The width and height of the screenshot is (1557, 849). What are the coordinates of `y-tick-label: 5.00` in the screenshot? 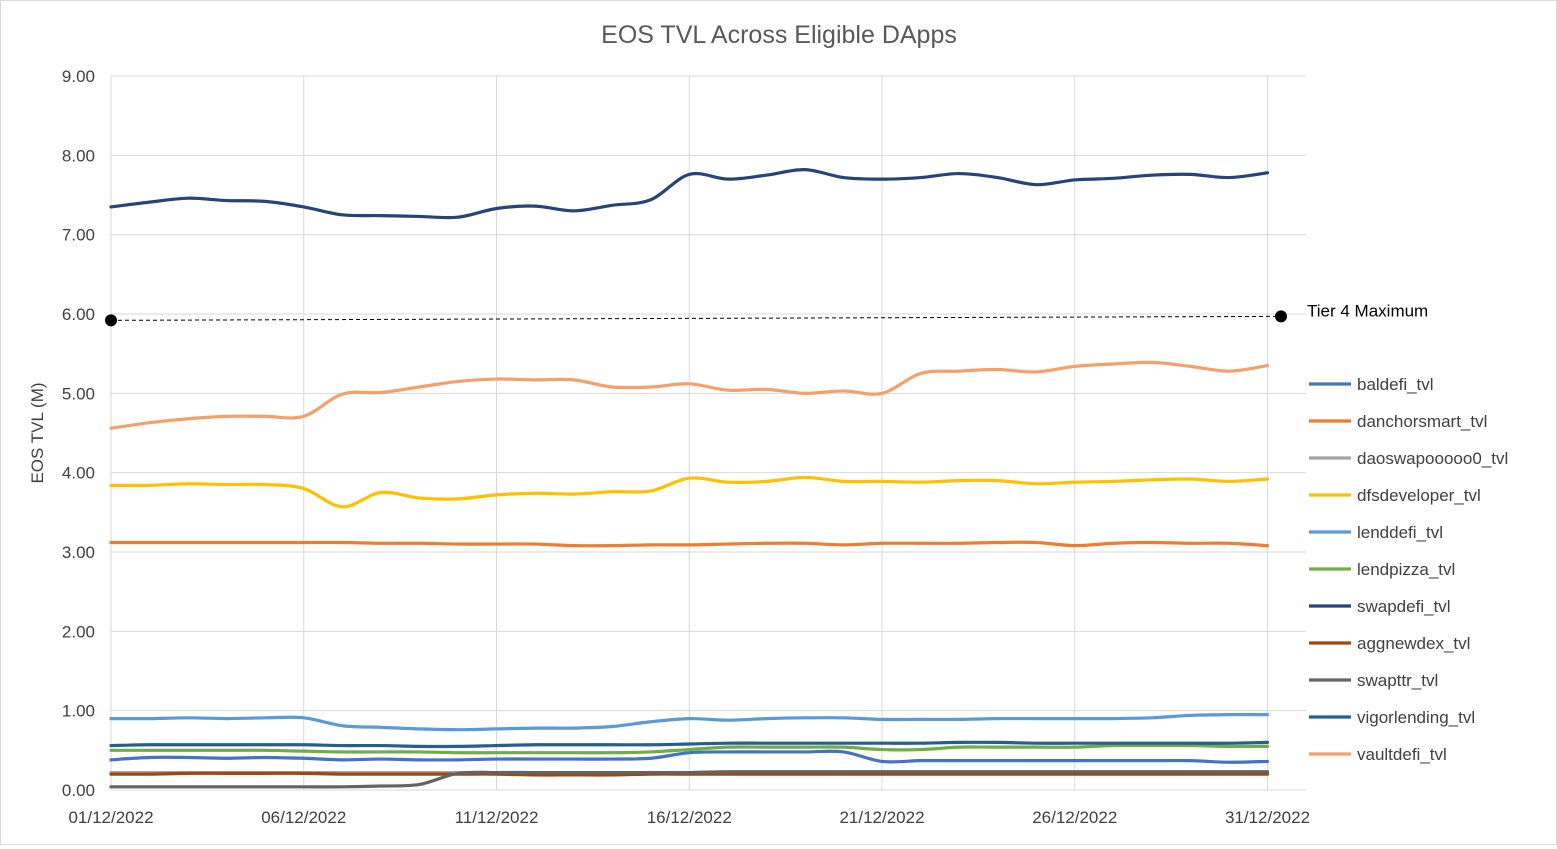 It's located at (78, 393).